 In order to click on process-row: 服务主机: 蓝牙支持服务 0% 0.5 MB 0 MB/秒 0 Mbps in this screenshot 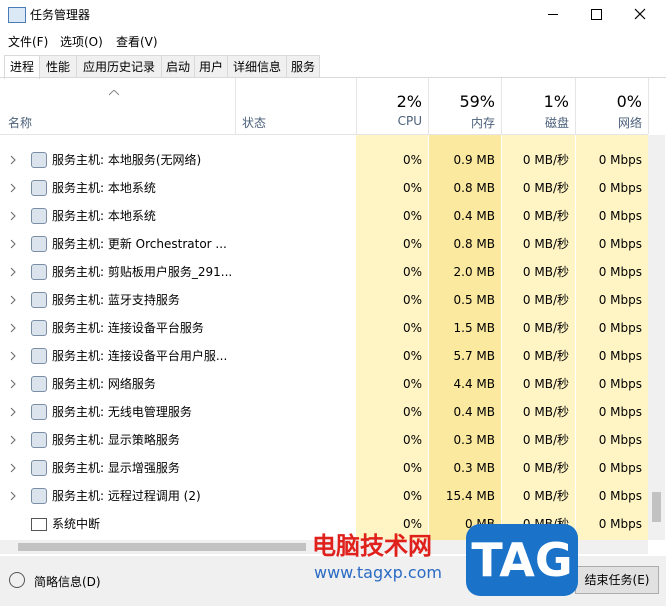, I will do `click(324, 300)`.